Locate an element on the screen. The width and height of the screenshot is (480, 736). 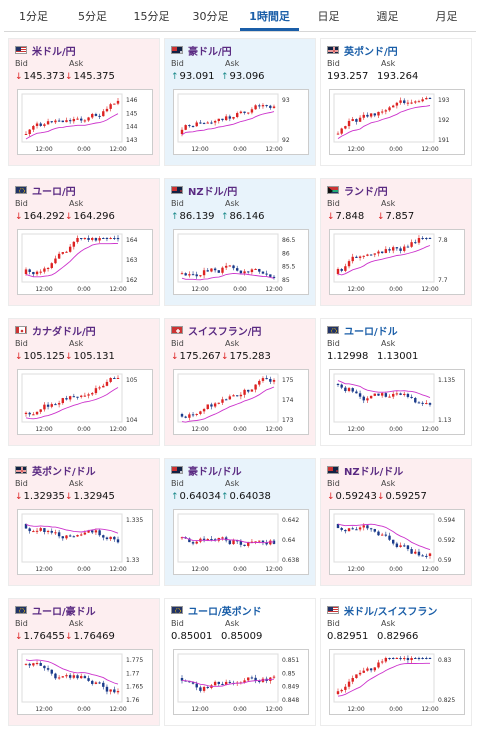
card-title: 米ドル/円 is located at coordinates (45, 50).